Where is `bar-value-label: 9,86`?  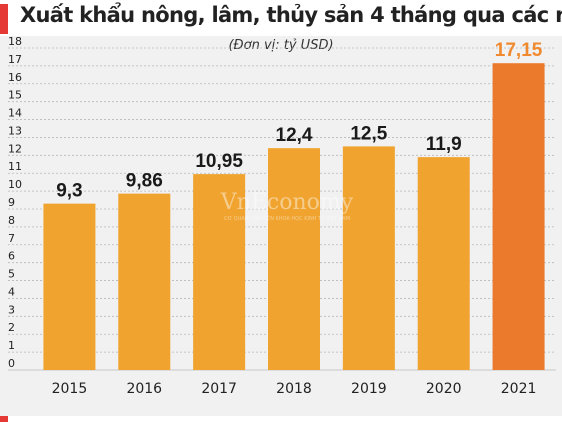 bar-value-label: 9,86 is located at coordinates (144, 181).